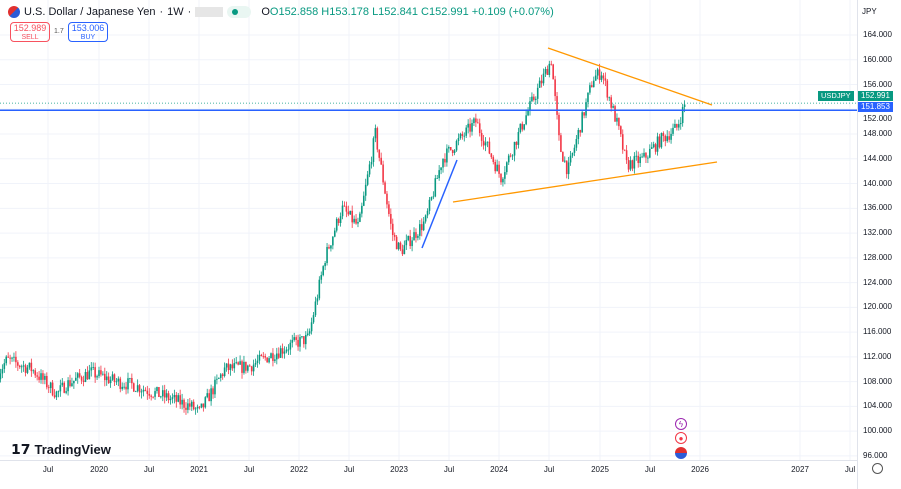 The height and width of the screenshot is (489, 901). Describe the element at coordinates (294, 12) in the screenshot. I see `open-value: O152.858` at that location.